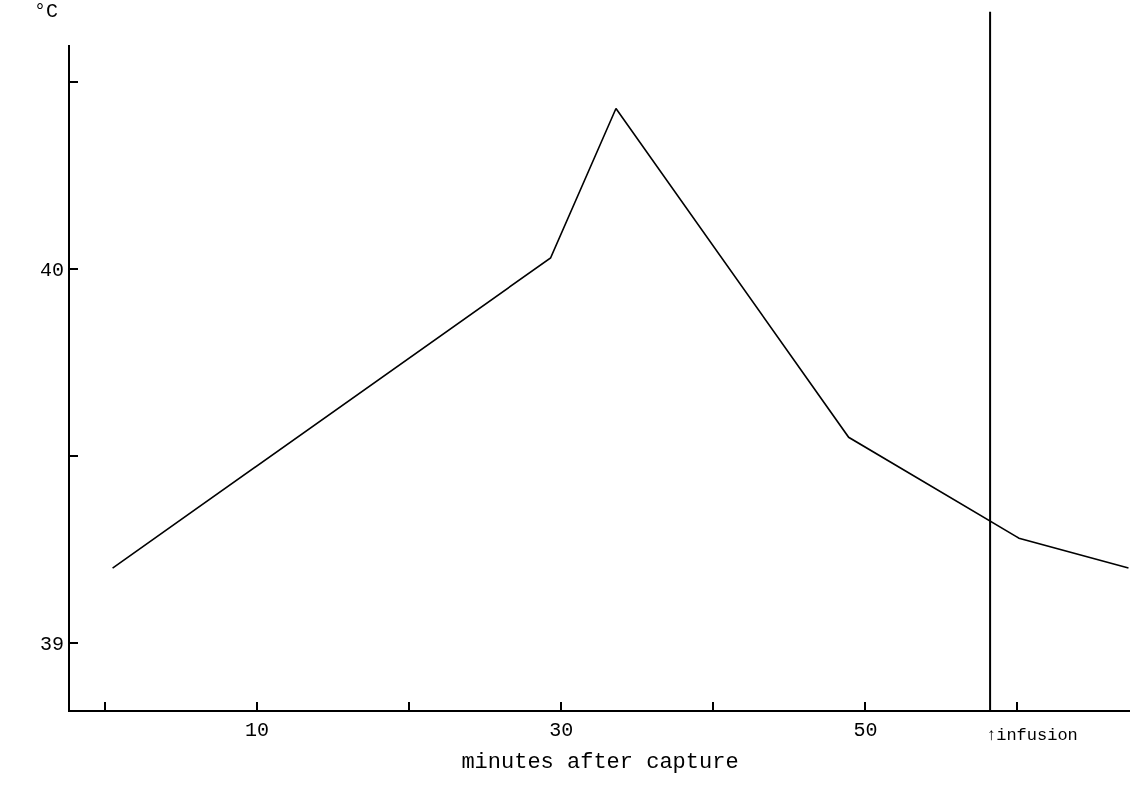 The height and width of the screenshot is (800, 1144). What do you see at coordinates (51, 271) in the screenshot?
I see `y-tick-label: 40` at bounding box center [51, 271].